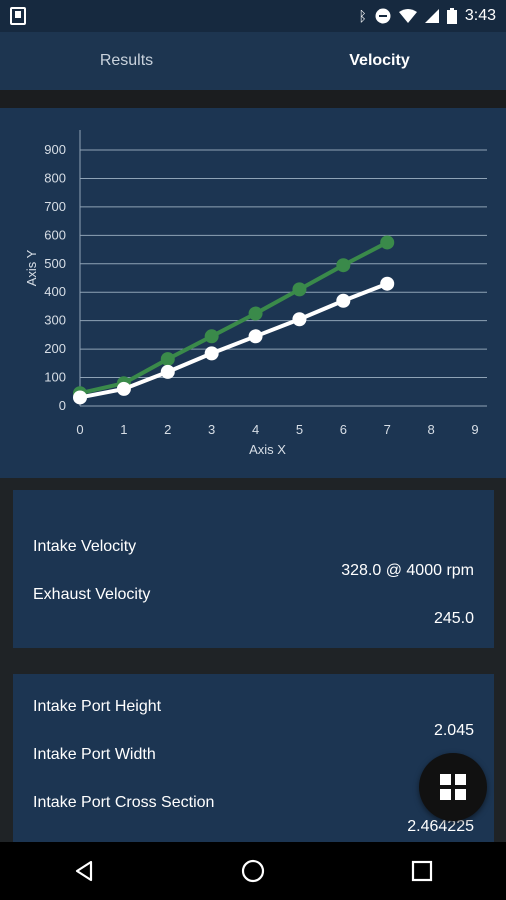 Image resolution: width=506 pixels, height=900 pixels. What do you see at coordinates (453, 618) in the screenshot?
I see `exhaust-velocity-value: 245.0` at bounding box center [453, 618].